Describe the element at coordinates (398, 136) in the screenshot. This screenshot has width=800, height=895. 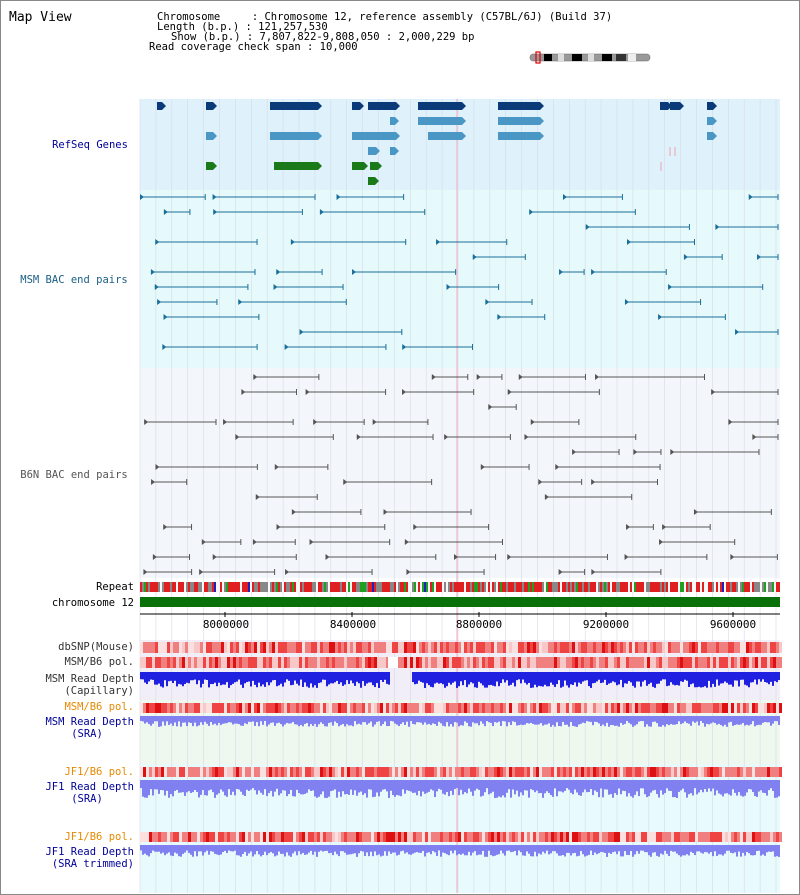
I see `gene-strand-arrow` at that location.